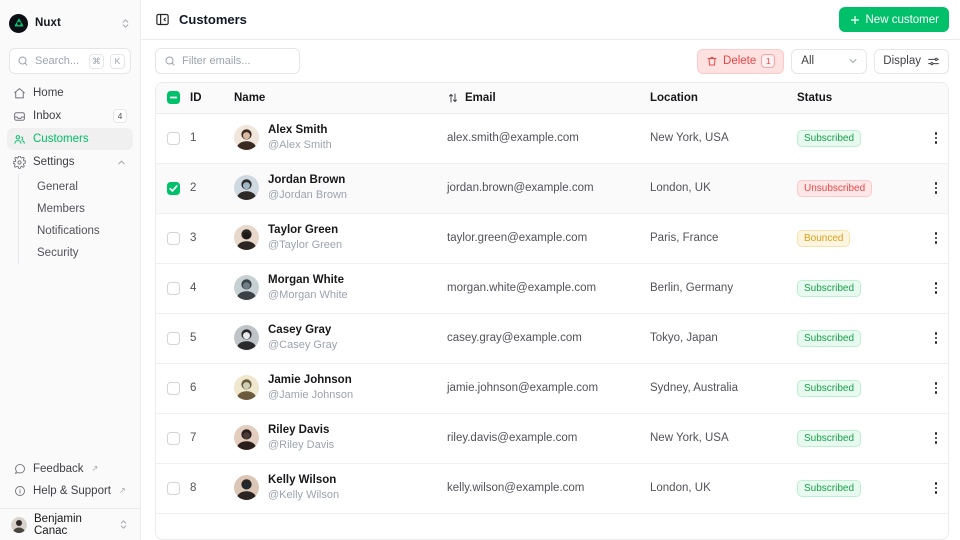 The width and height of the screenshot is (960, 540). Describe the element at coordinates (548, 438) in the screenshot. I see `cell-email: riley.davis@example.com` at that location.